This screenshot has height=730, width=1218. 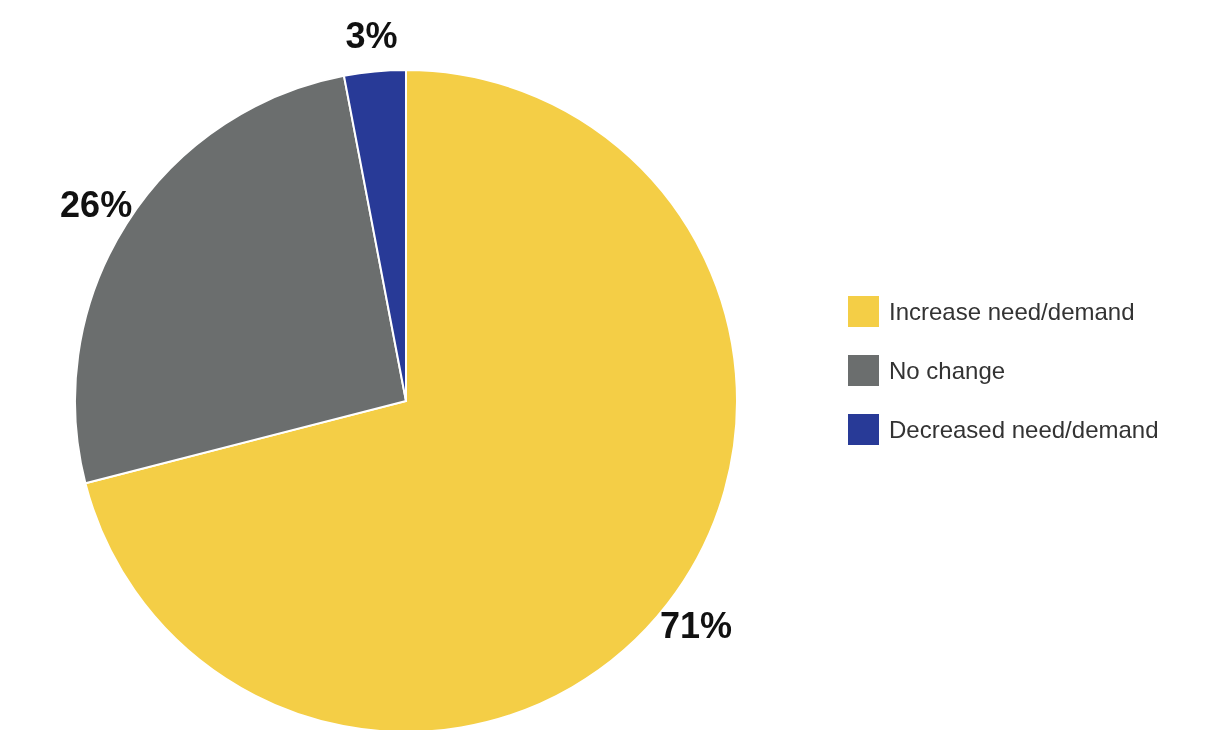 I want to click on data-label: 71%, so click(x=696, y=626).